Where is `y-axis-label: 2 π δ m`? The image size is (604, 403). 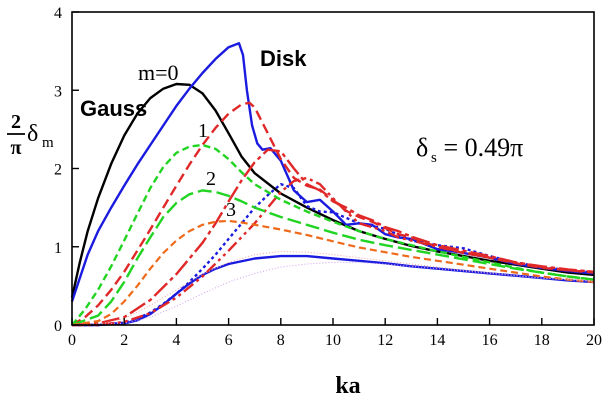 y-axis-label: 2 π δ m is located at coordinates (30, 135).